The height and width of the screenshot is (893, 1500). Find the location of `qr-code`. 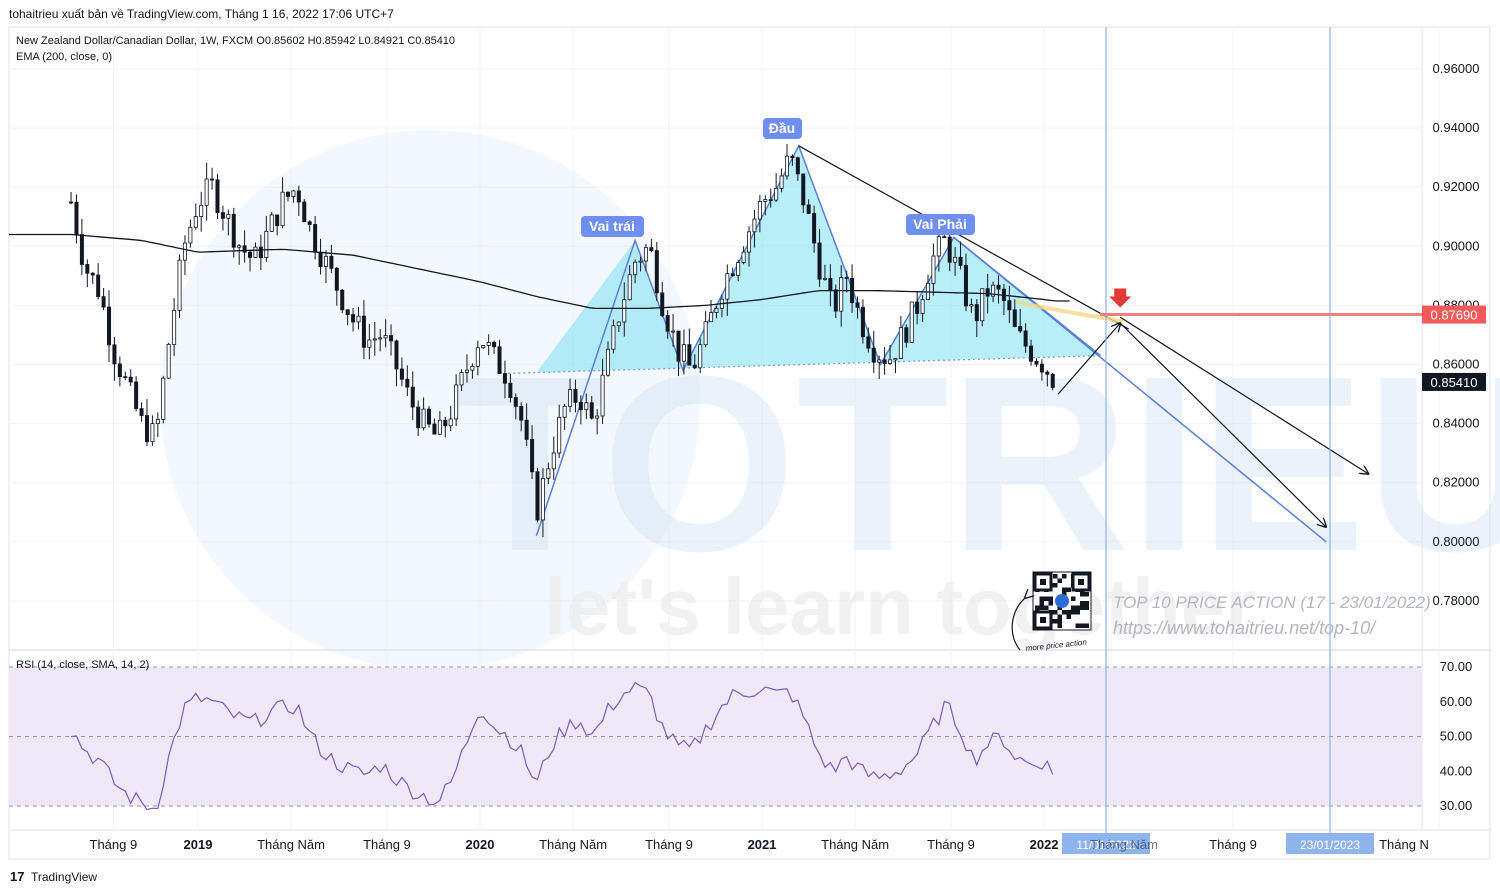

qr-code is located at coordinates (1062, 601).